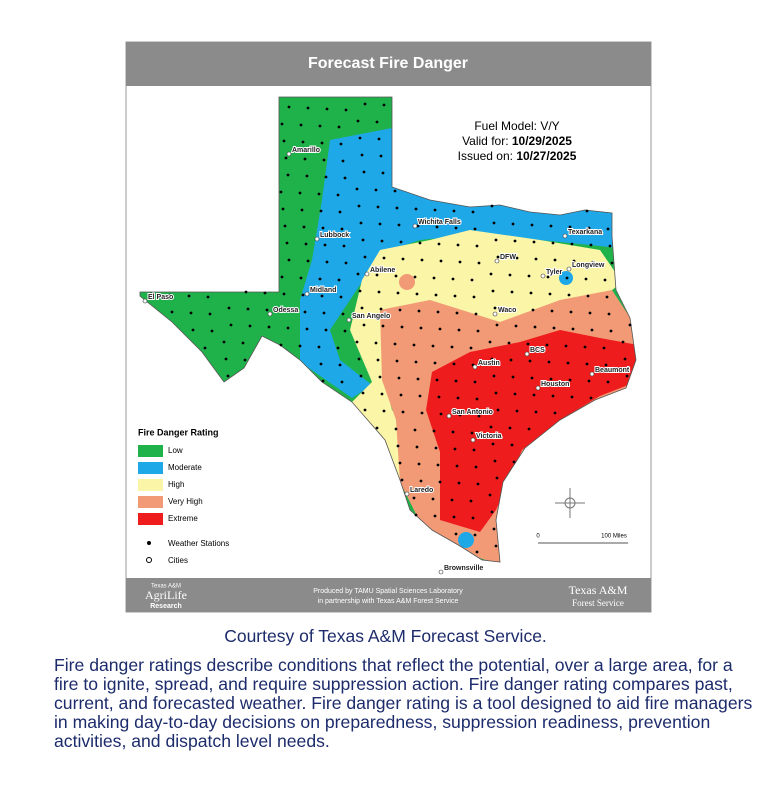 The width and height of the screenshot is (771, 791). Describe the element at coordinates (516, 126) in the screenshot. I see `fuel-model: Fuel Model: V/Y` at that location.